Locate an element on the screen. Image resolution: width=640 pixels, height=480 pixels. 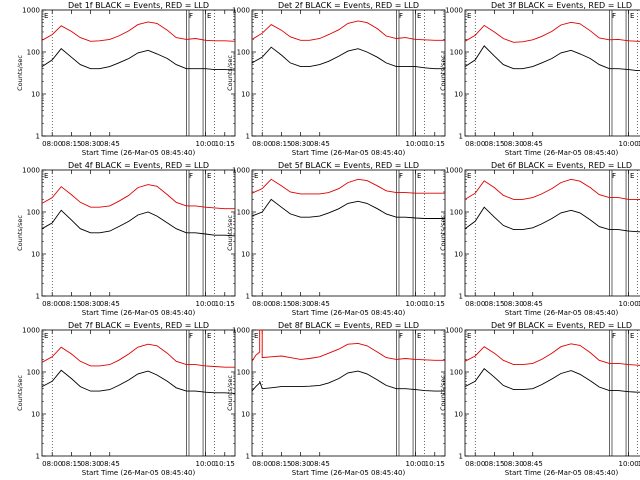
panel-title: Det 4f BLACK = Events, RED = LLD is located at coordinates (138, 165).